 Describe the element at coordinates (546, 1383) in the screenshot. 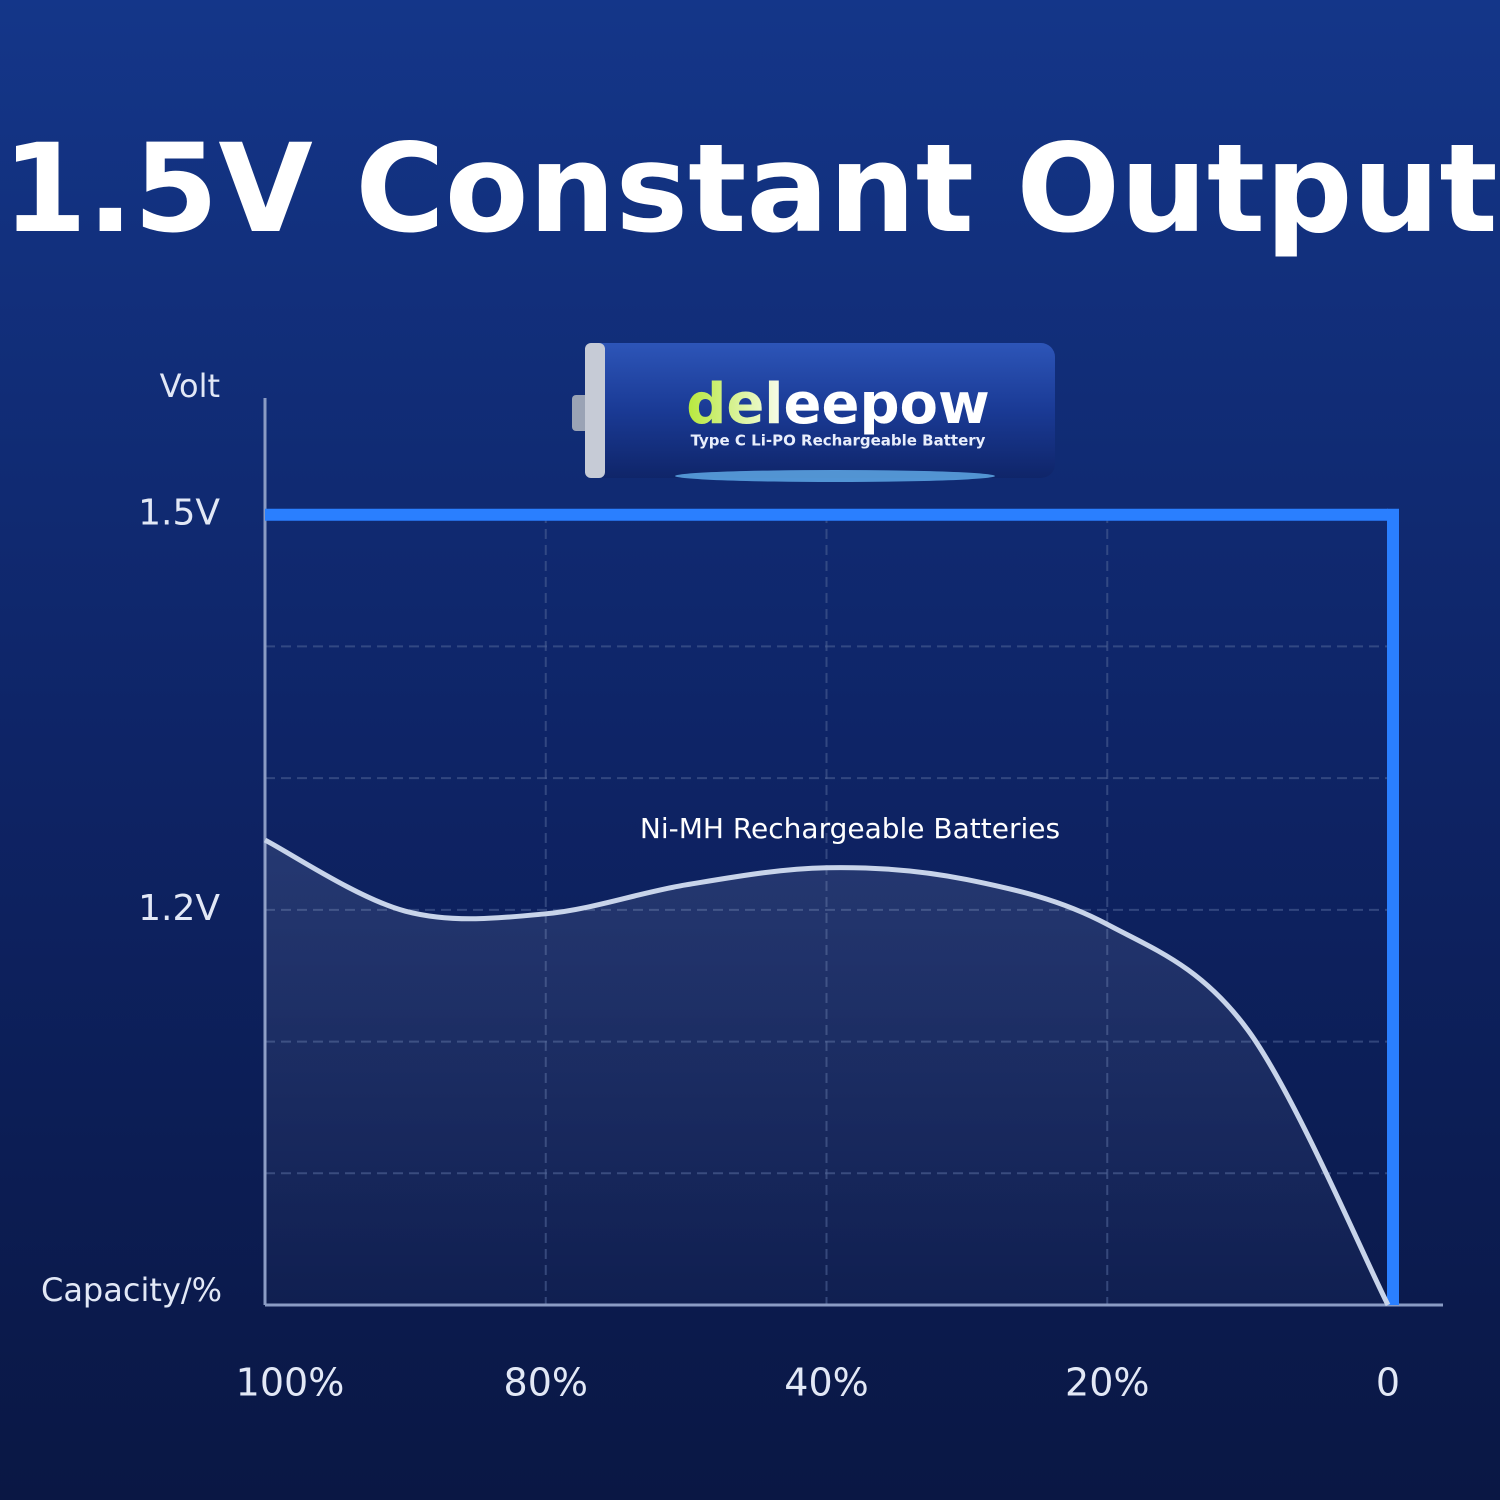

I see `x-tick-label: 80%` at that location.